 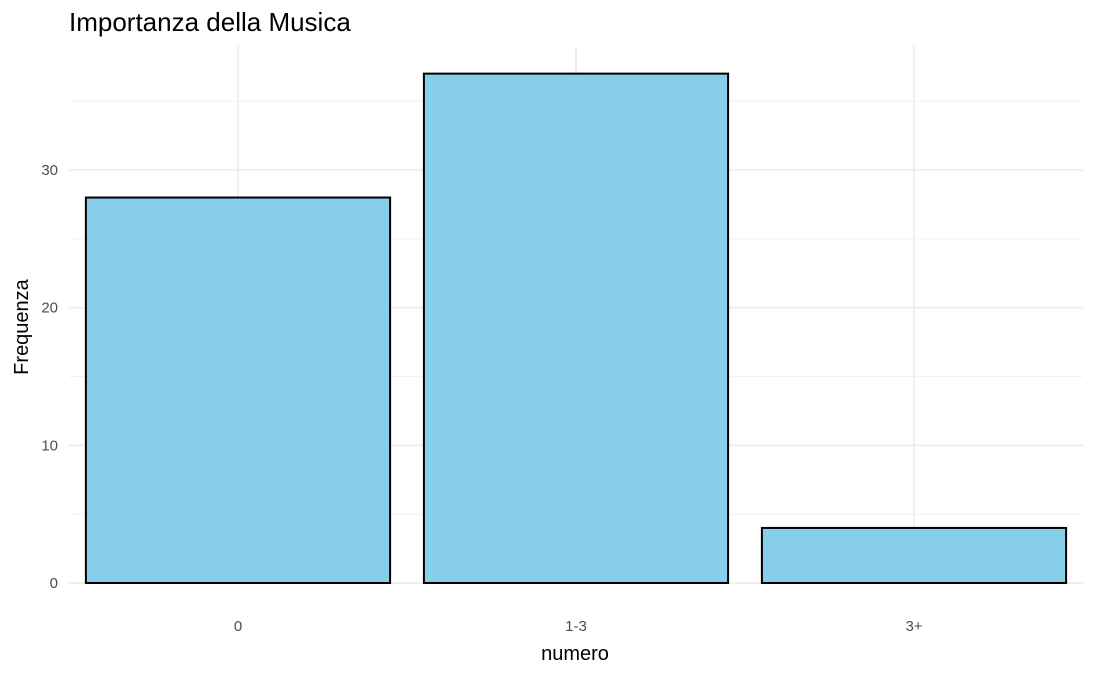 I want to click on x-tick-label: 1-3, so click(x=576, y=626).